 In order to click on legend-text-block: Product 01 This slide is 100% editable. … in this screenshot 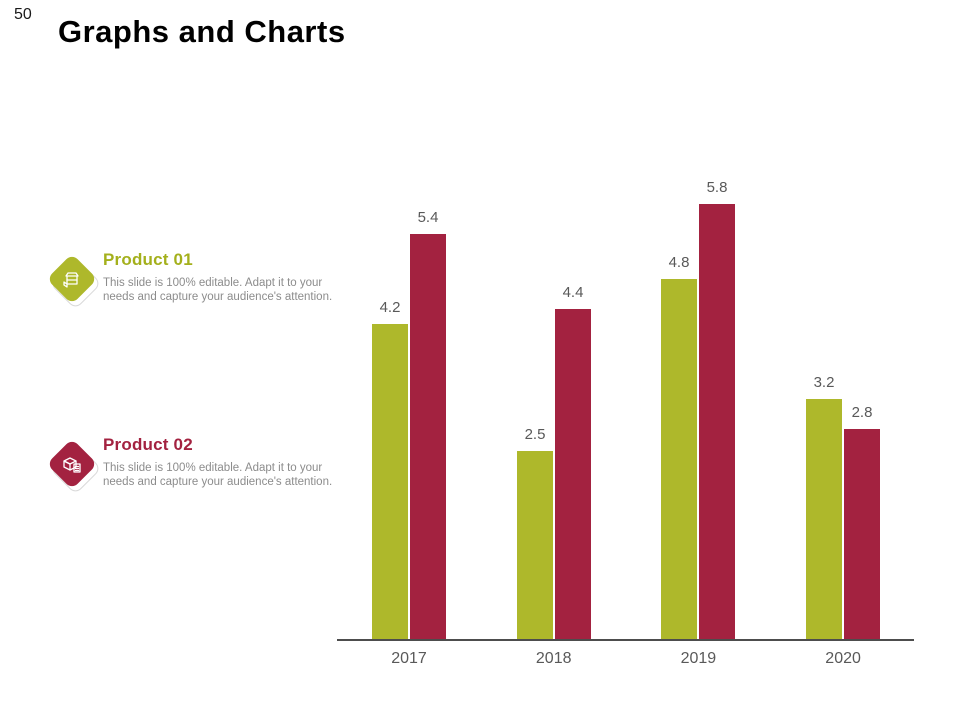, I will do `click(228, 277)`.